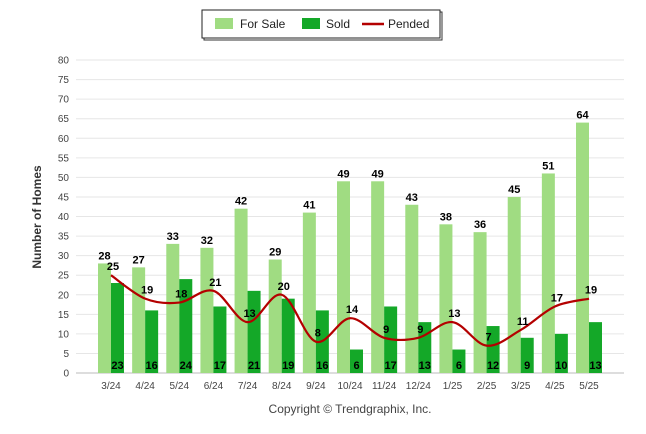 Image resolution: width=646 pixels, height=434 pixels. I want to click on x-tick-label: 1/25, so click(453, 386).